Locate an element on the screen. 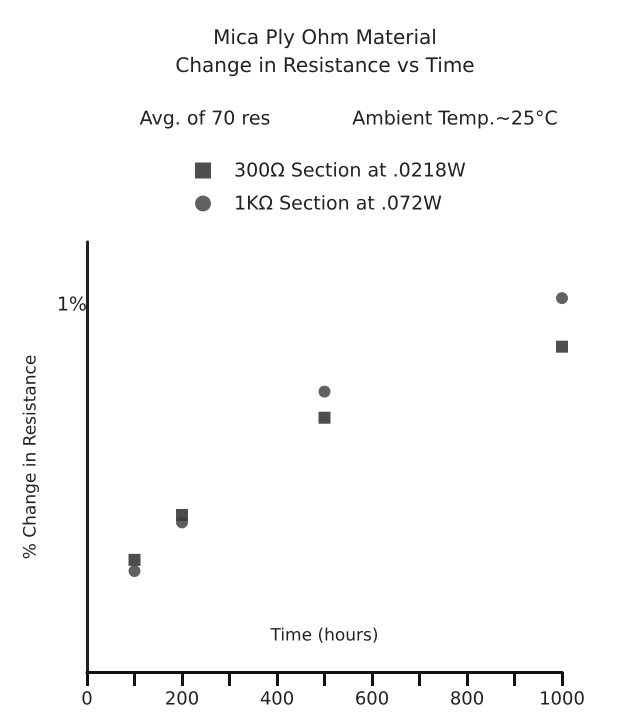 The width and height of the screenshot is (641, 717). chart-subtitle: Change in Resistance vs Time is located at coordinates (325, 65).